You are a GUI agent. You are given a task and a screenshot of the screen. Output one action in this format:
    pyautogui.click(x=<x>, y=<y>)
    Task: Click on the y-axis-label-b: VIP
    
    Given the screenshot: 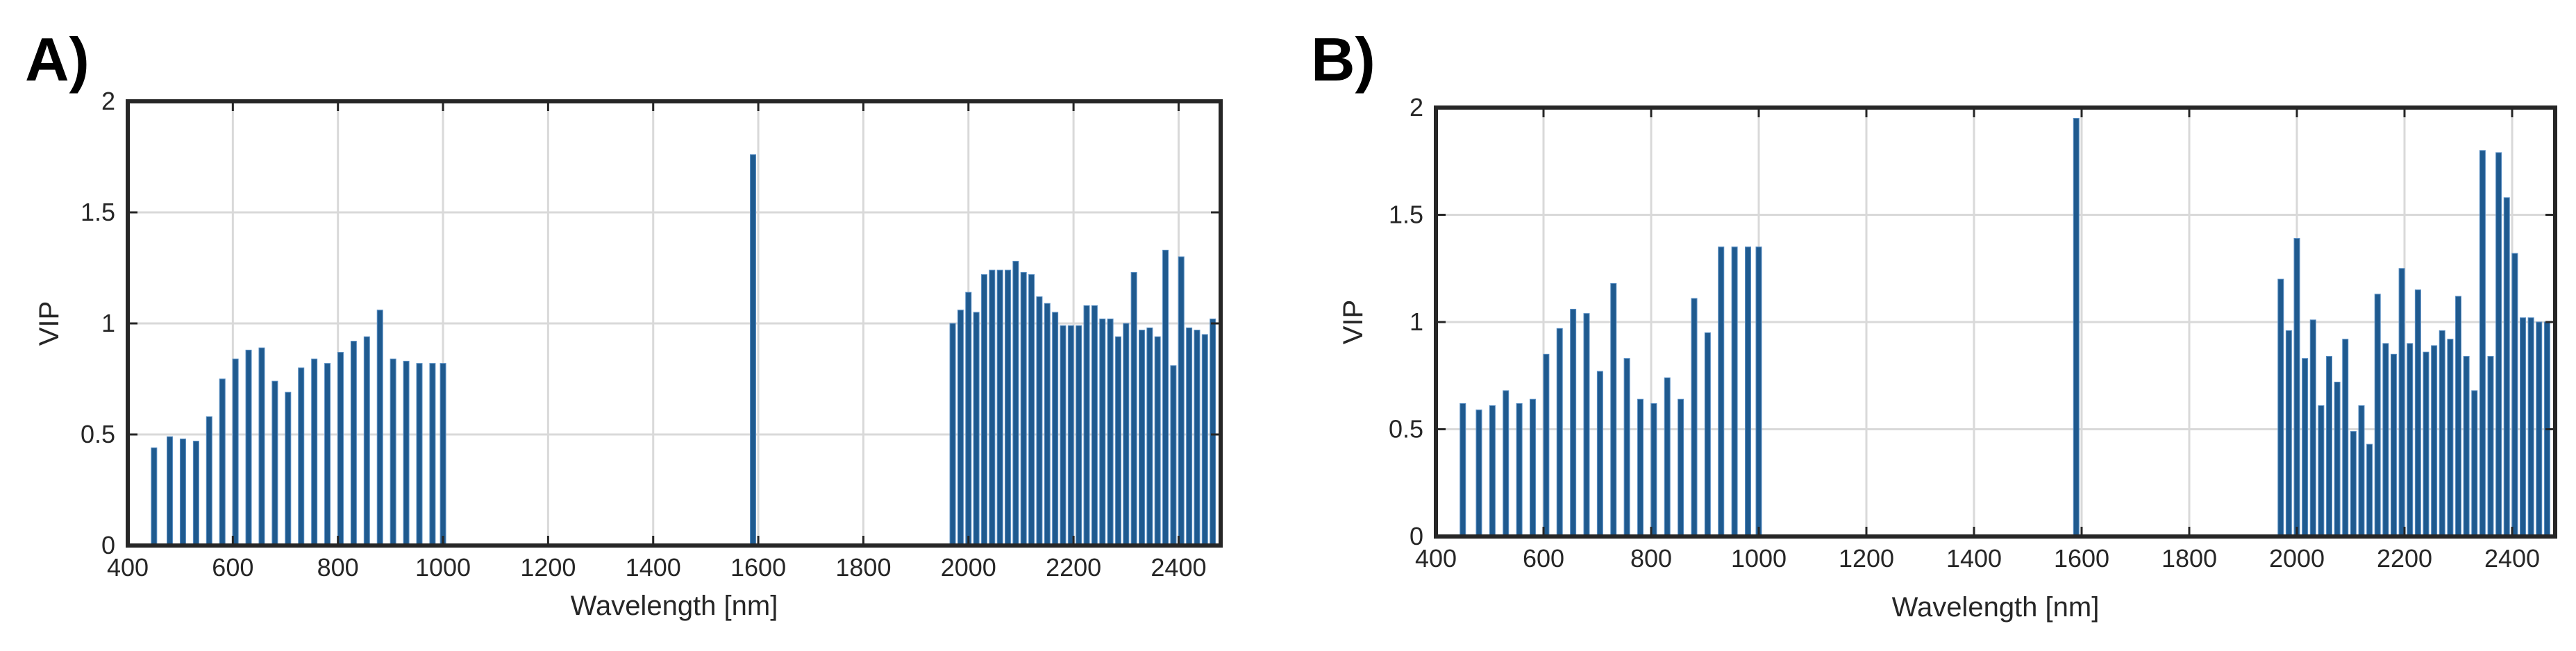 What is the action you would take?
    pyautogui.click(x=1353, y=322)
    